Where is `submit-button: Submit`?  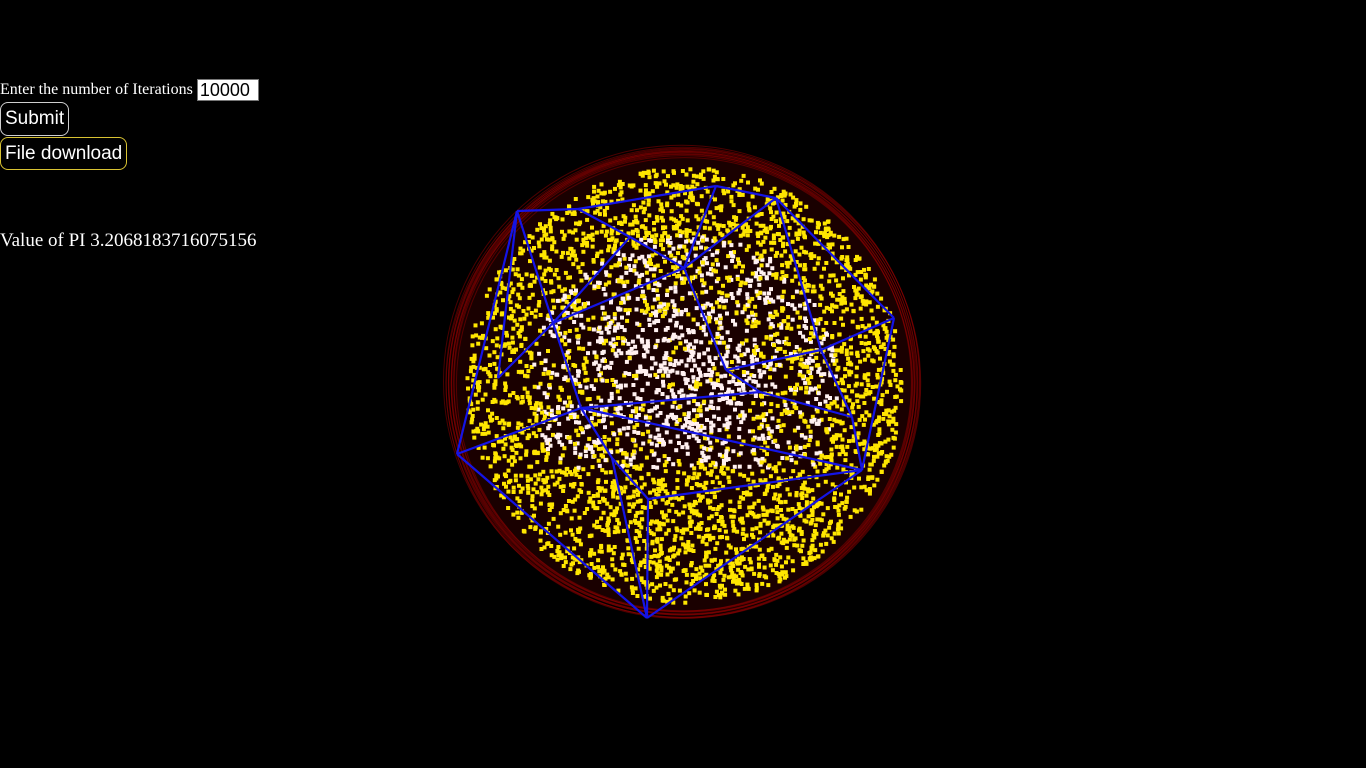
submit-button: Submit is located at coordinates (35, 119).